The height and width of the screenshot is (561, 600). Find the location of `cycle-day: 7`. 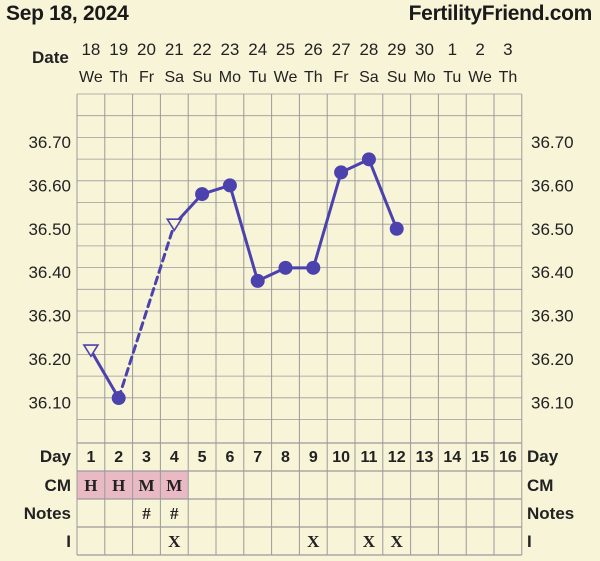

cycle-day: 7 is located at coordinates (257, 457).